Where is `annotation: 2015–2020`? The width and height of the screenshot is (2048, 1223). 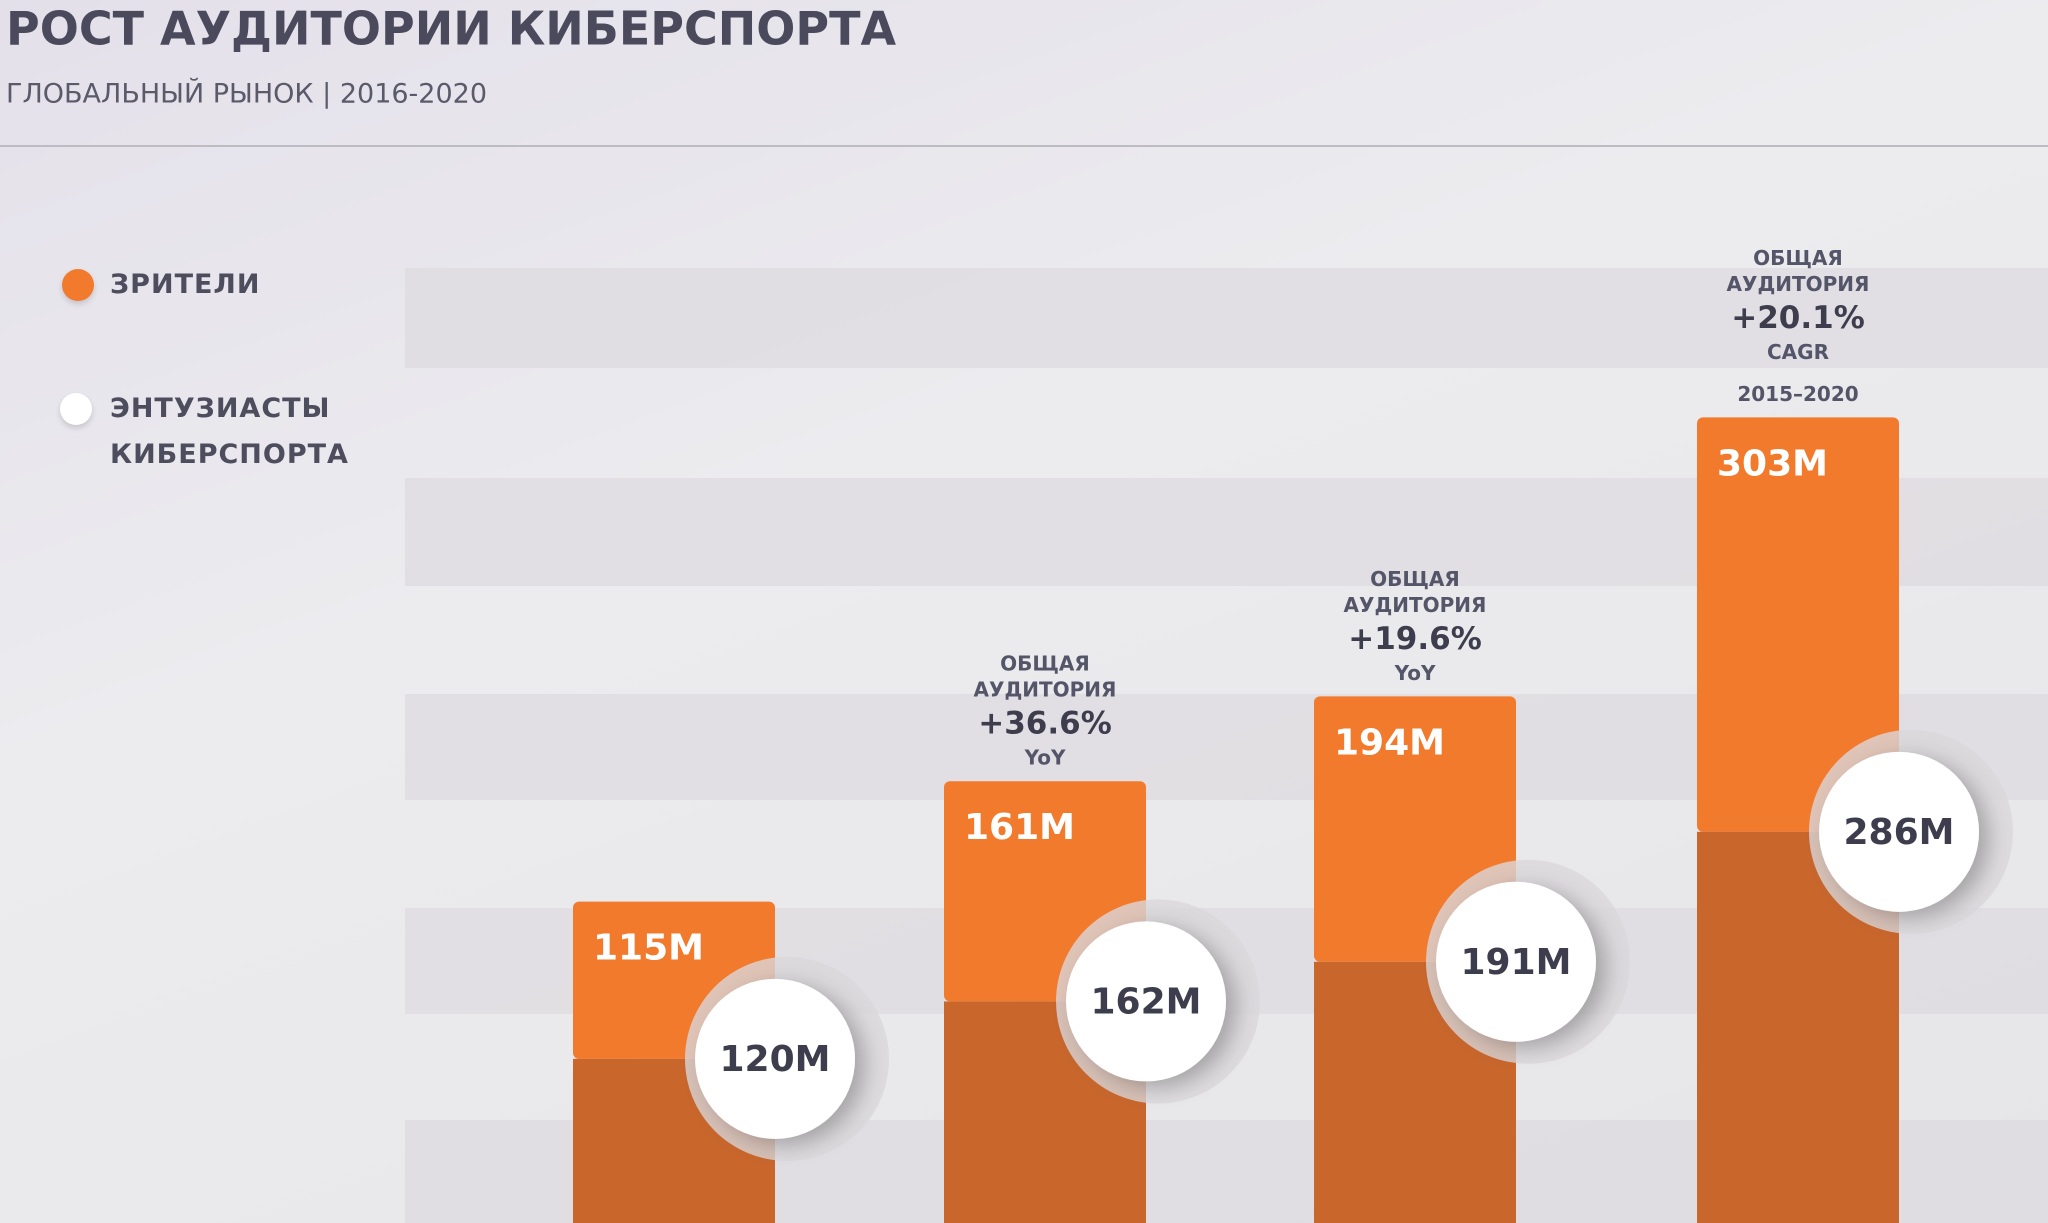
annotation: 2015–2020 is located at coordinates (1797, 394).